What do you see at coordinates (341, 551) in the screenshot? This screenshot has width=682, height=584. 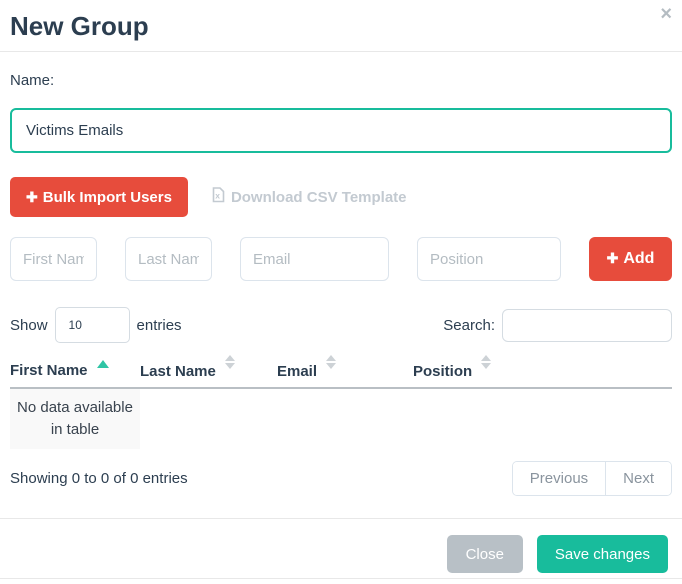 I see `modal-footer: Close Save changes` at bounding box center [341, 551].